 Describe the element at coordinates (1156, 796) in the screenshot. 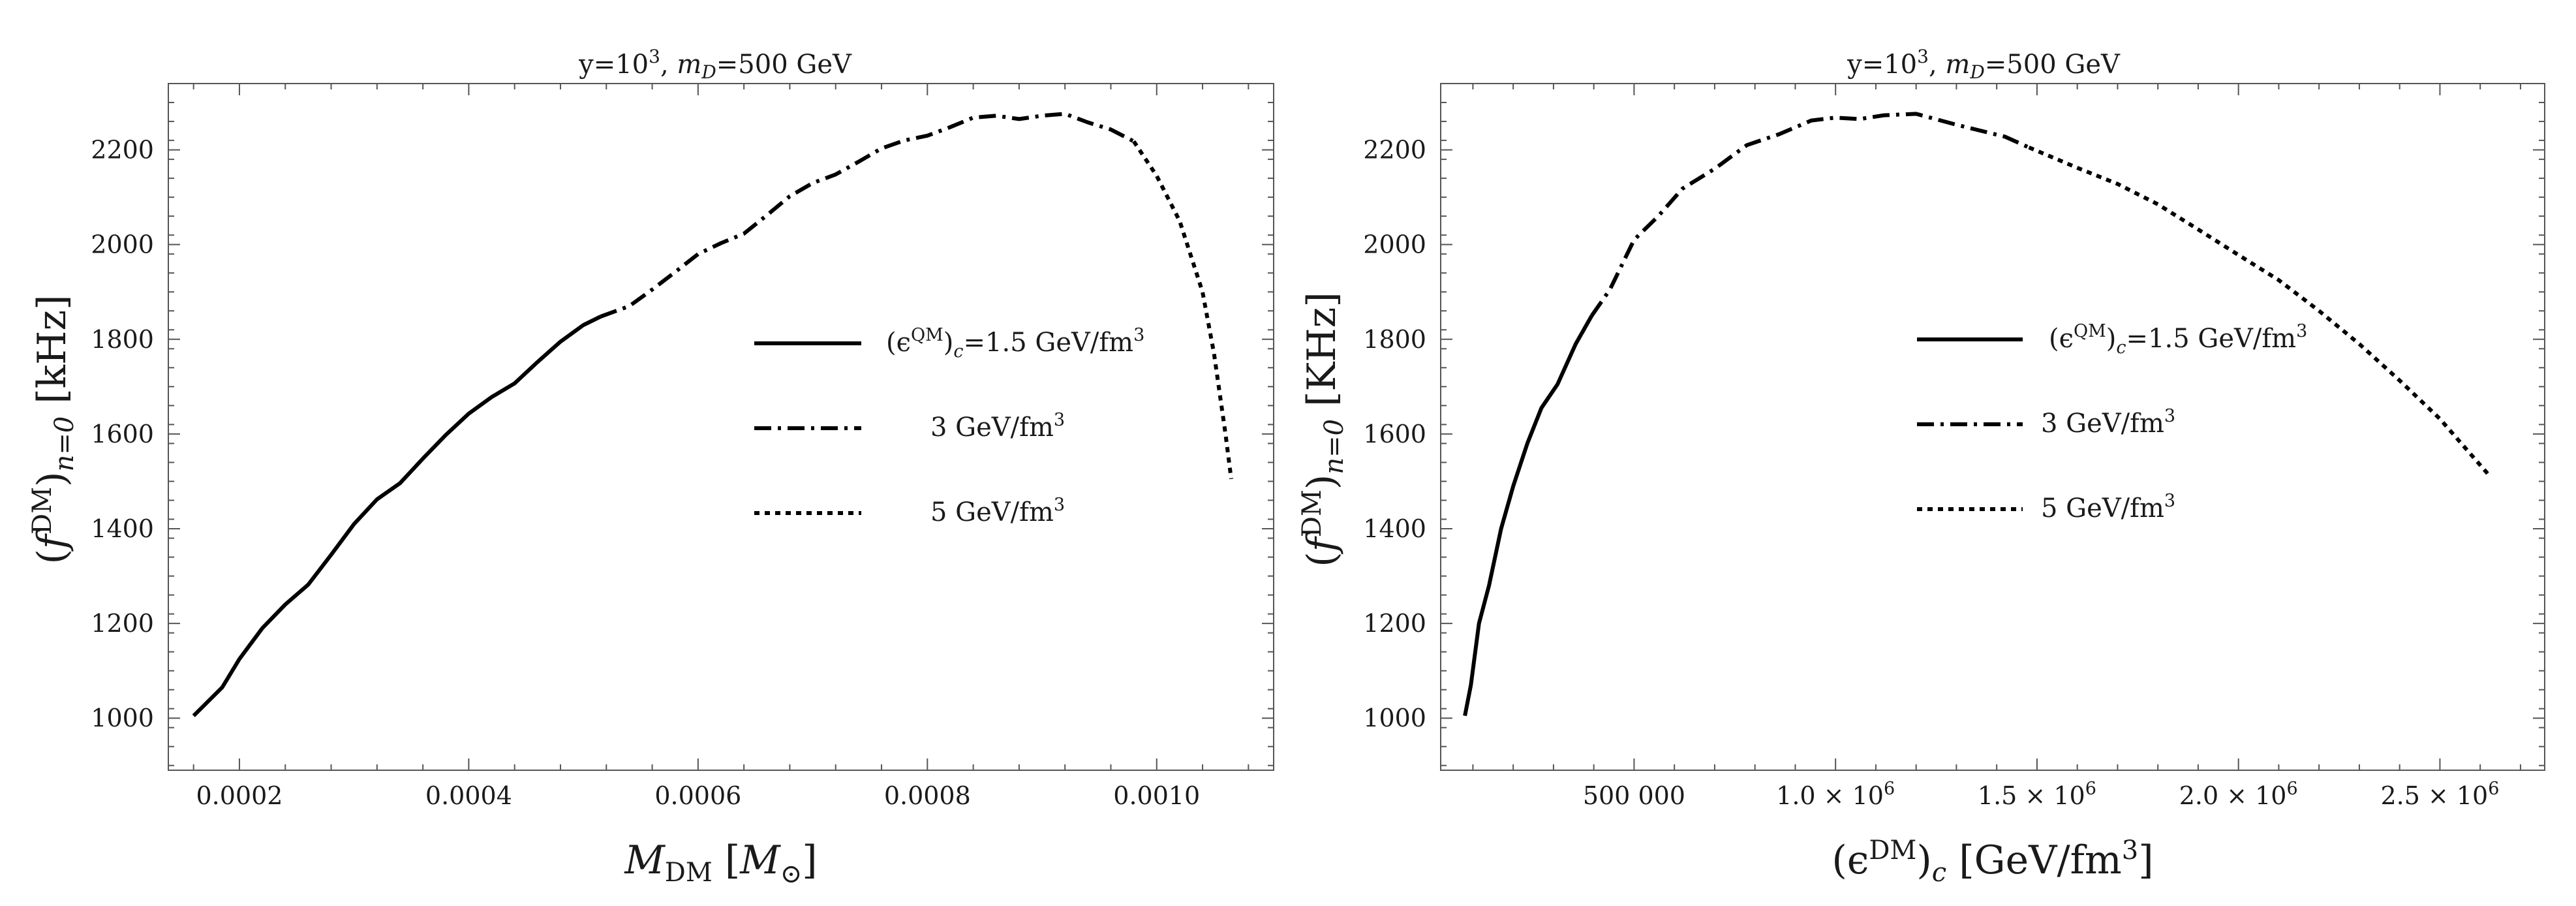

I see `x-tick-label: 0.0010` at that location.